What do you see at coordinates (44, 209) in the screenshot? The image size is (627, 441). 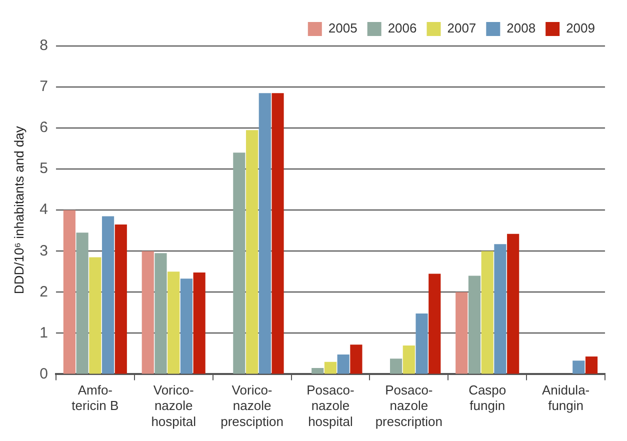 I see `y-tick-label: 4` at bounding box center [44, 209].